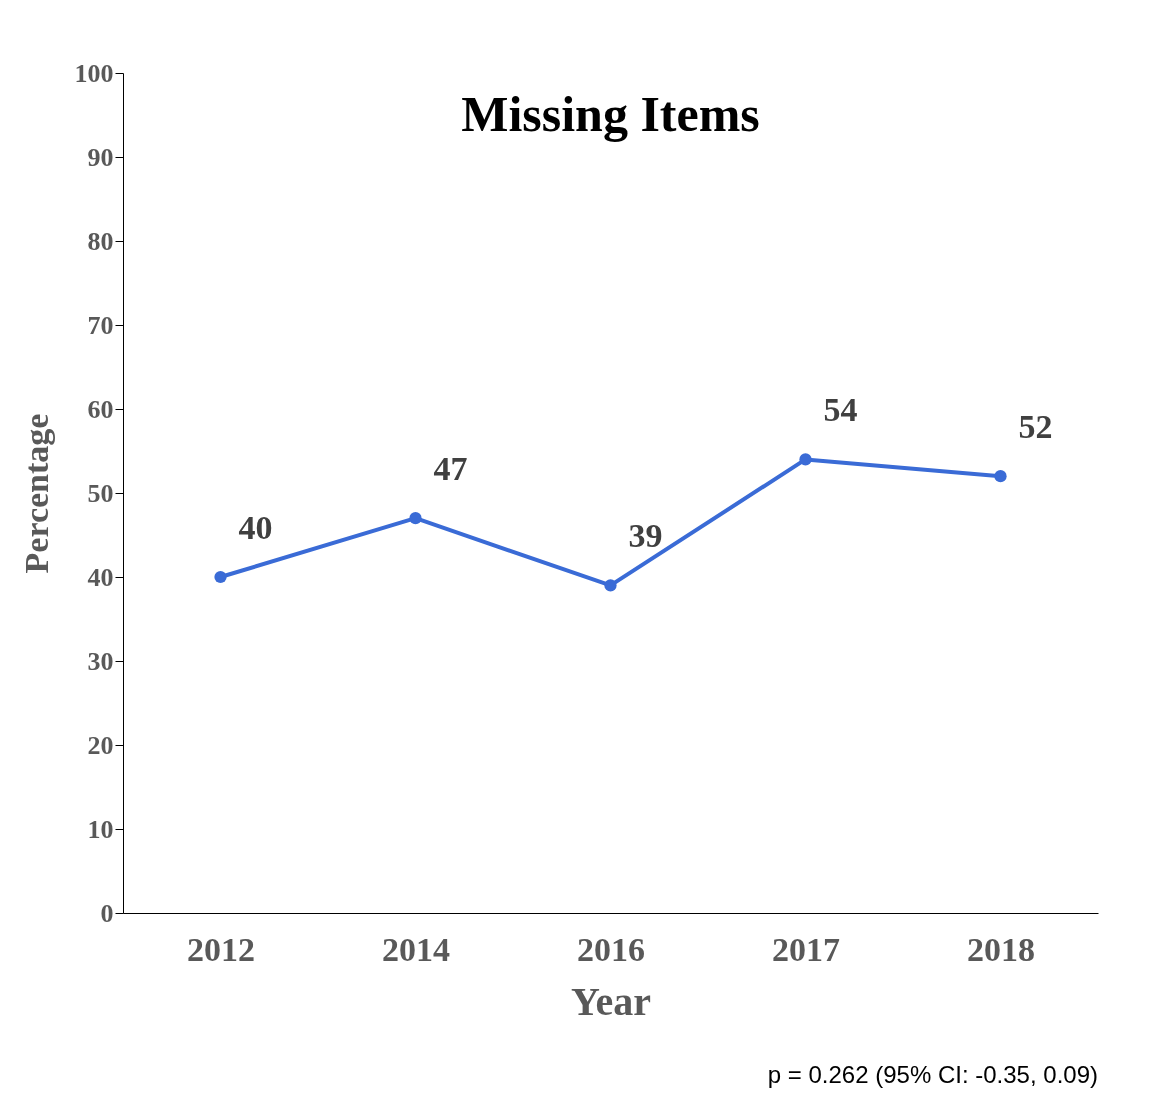  I want to click on x-tick-label: 2016, so click(611, 949).